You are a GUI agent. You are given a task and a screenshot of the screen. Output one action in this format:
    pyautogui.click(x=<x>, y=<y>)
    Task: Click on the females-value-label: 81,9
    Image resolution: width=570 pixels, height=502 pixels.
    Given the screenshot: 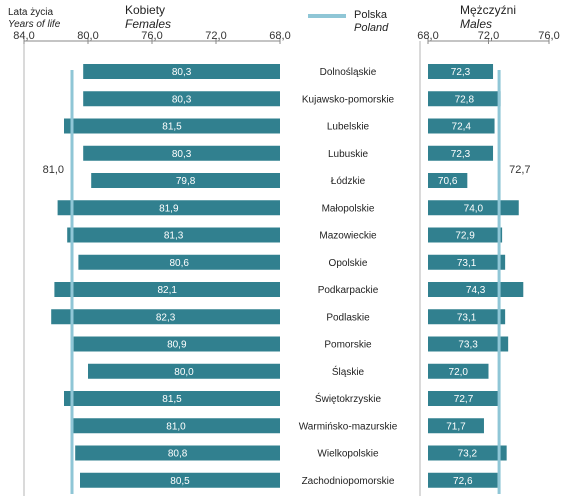 What is the action you would take?
    pyautogui.click(x=169, y=208)
    